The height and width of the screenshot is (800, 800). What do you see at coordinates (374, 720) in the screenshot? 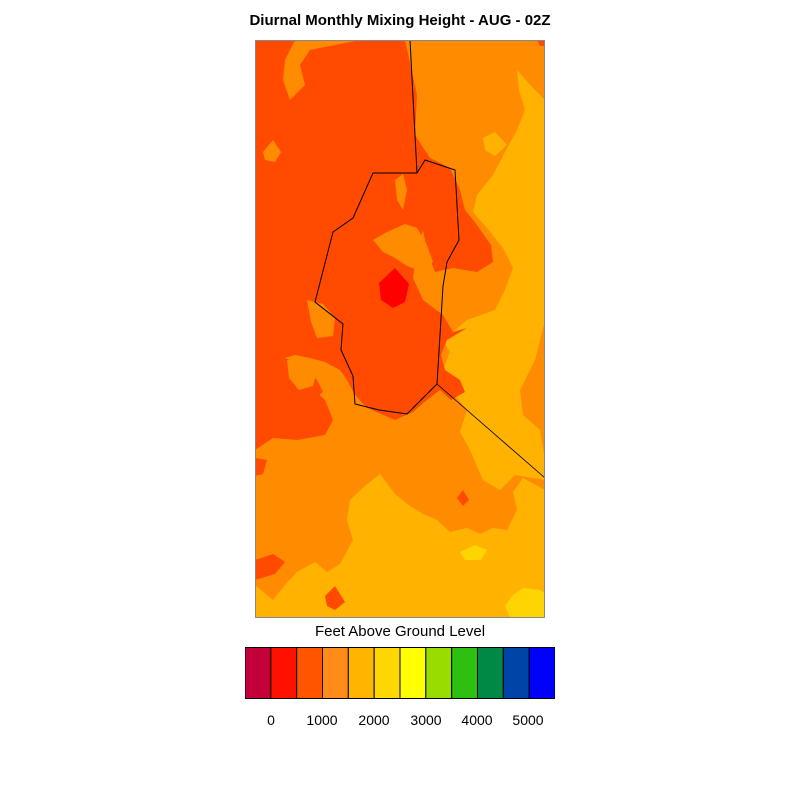
I see `tick-label: 2000` at bounding box center [374, 720].